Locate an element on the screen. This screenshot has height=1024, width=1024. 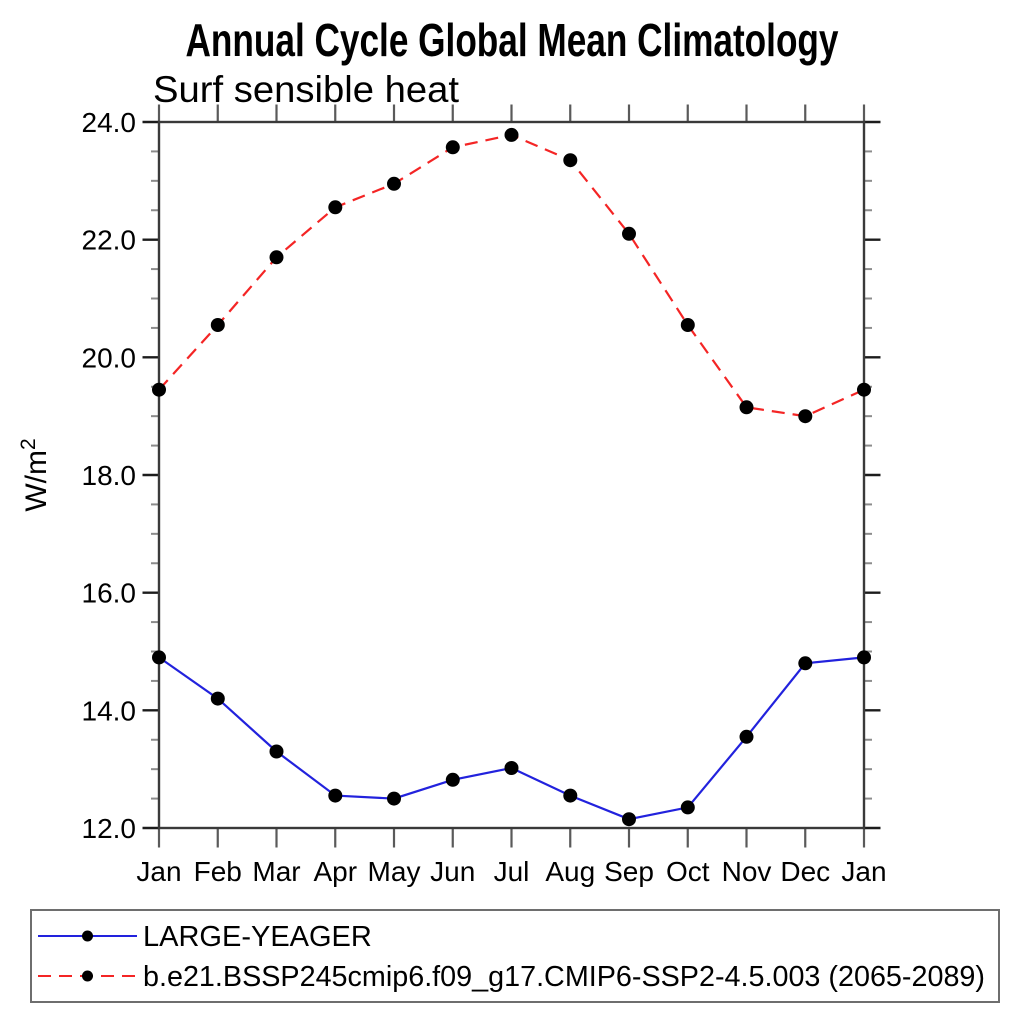
y-axis-label-superscript: 2 is located at coordinates (28, 444).